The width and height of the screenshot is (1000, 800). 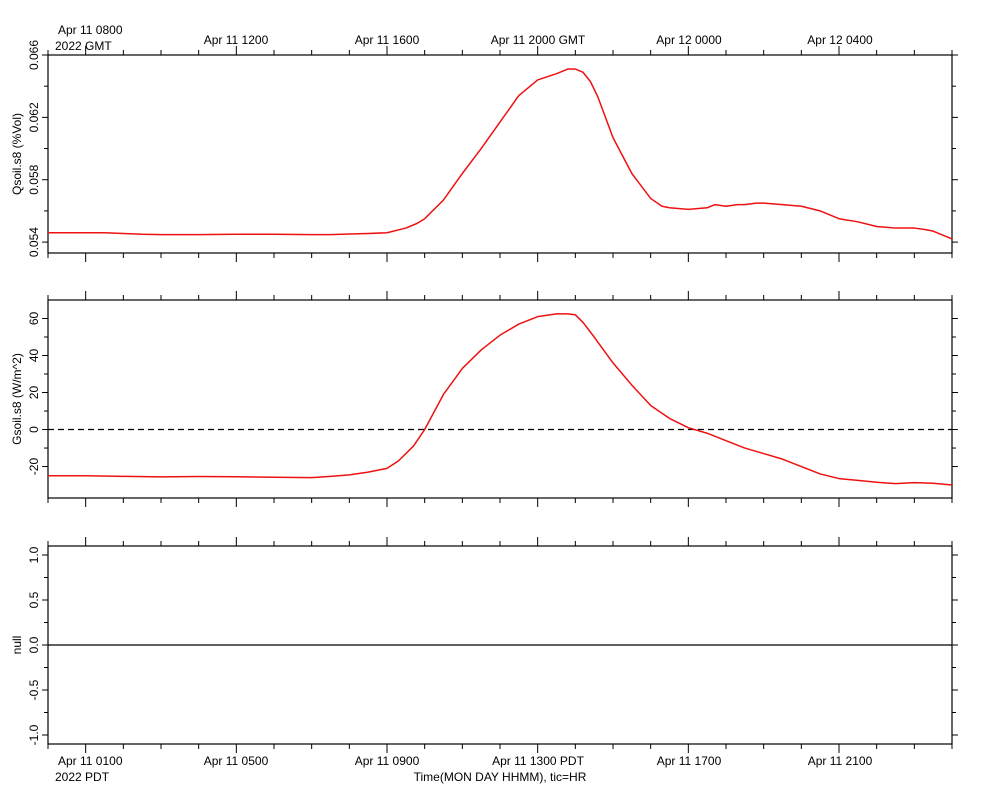 What do you see at coordinates (840, 40) in the screenshot?
I see `top-label-0400: Apr 12 0400` at bounding box center [840, 40].